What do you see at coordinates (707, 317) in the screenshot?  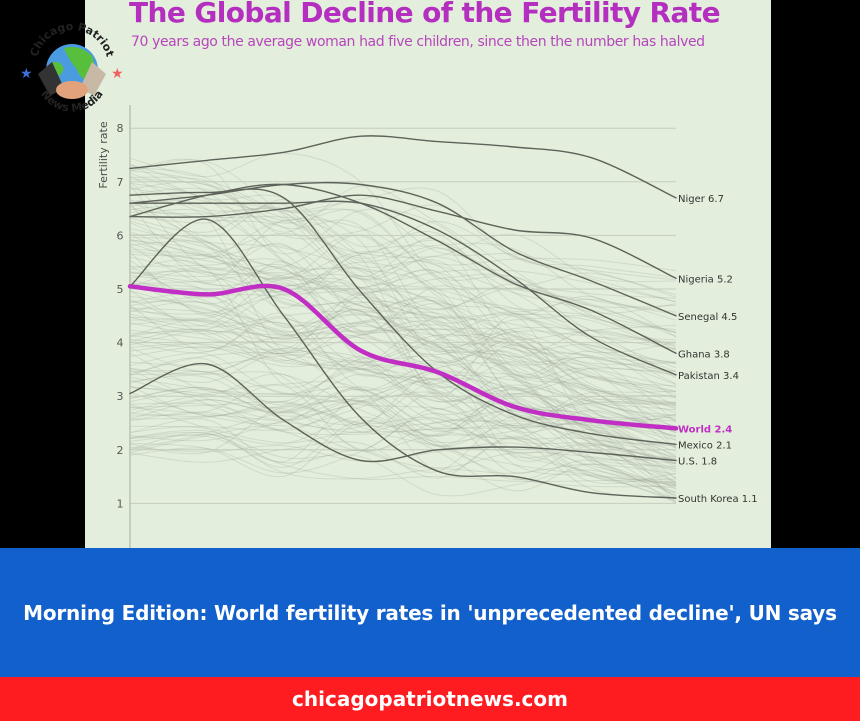 I see `series-label-senegal: Senegal 4.5` at bounding box center [707, 317].